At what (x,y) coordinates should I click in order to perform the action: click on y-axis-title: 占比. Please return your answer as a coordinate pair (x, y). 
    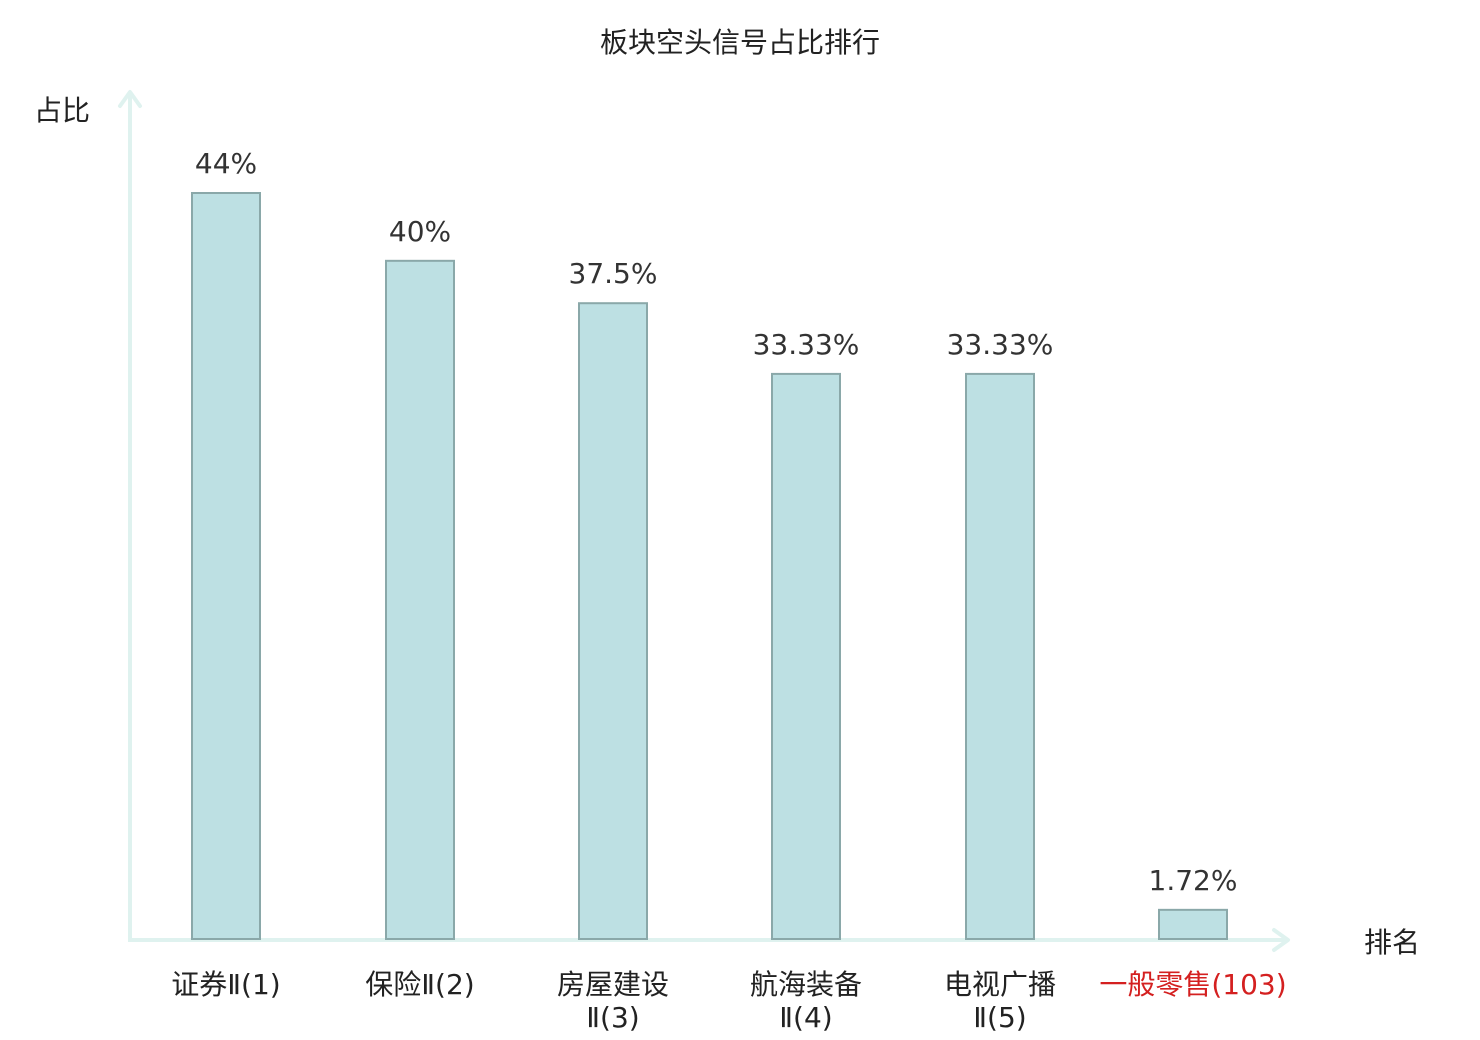
    Looking at the image, I should click on (62, 110).